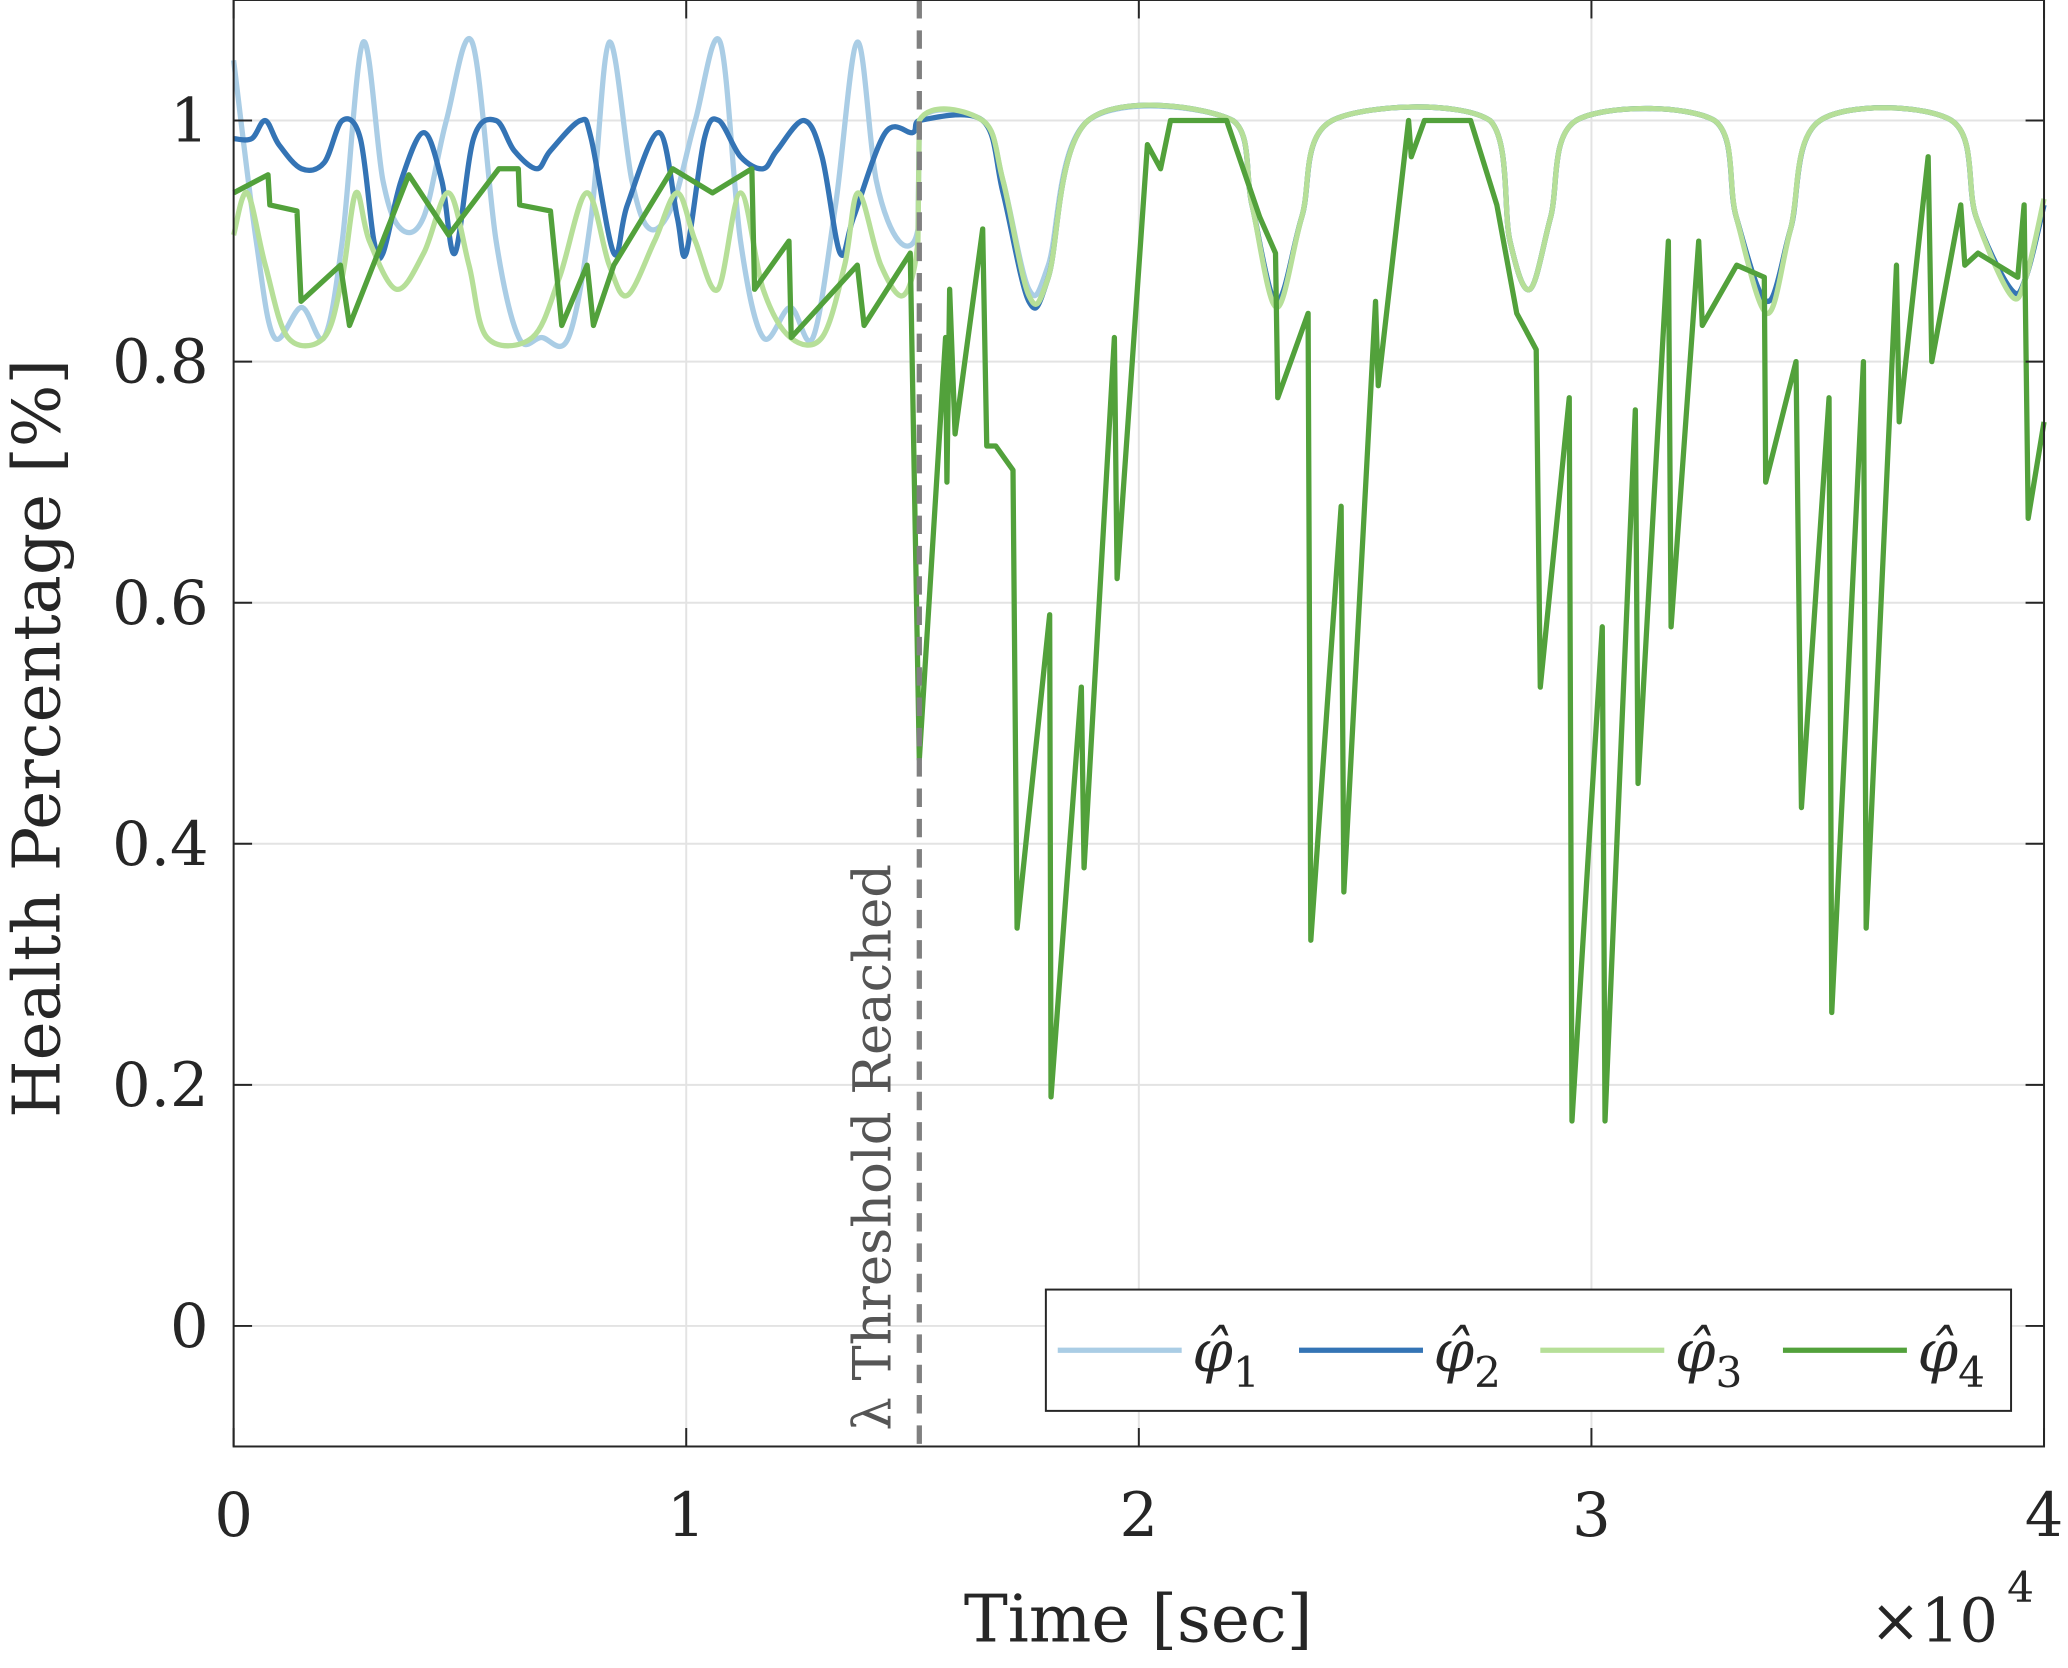 Image resolution: width=2068 pixels, height=1668 pixels. I want to click on legend-label-subscript: 1, so click(1246, 1372).